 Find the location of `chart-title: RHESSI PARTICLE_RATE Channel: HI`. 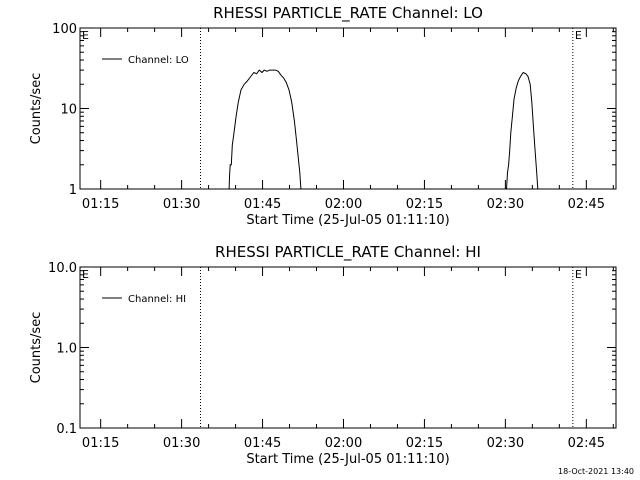

chart-title: RHESSI PARTICLE_RATE Channel: HI is located at coordinates (348, 252).